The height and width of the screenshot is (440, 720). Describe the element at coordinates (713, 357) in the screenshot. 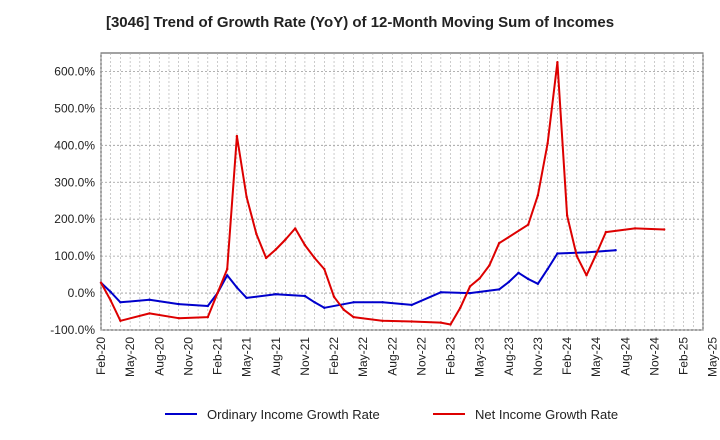

I see `x-tick-label: May-25` at that location.